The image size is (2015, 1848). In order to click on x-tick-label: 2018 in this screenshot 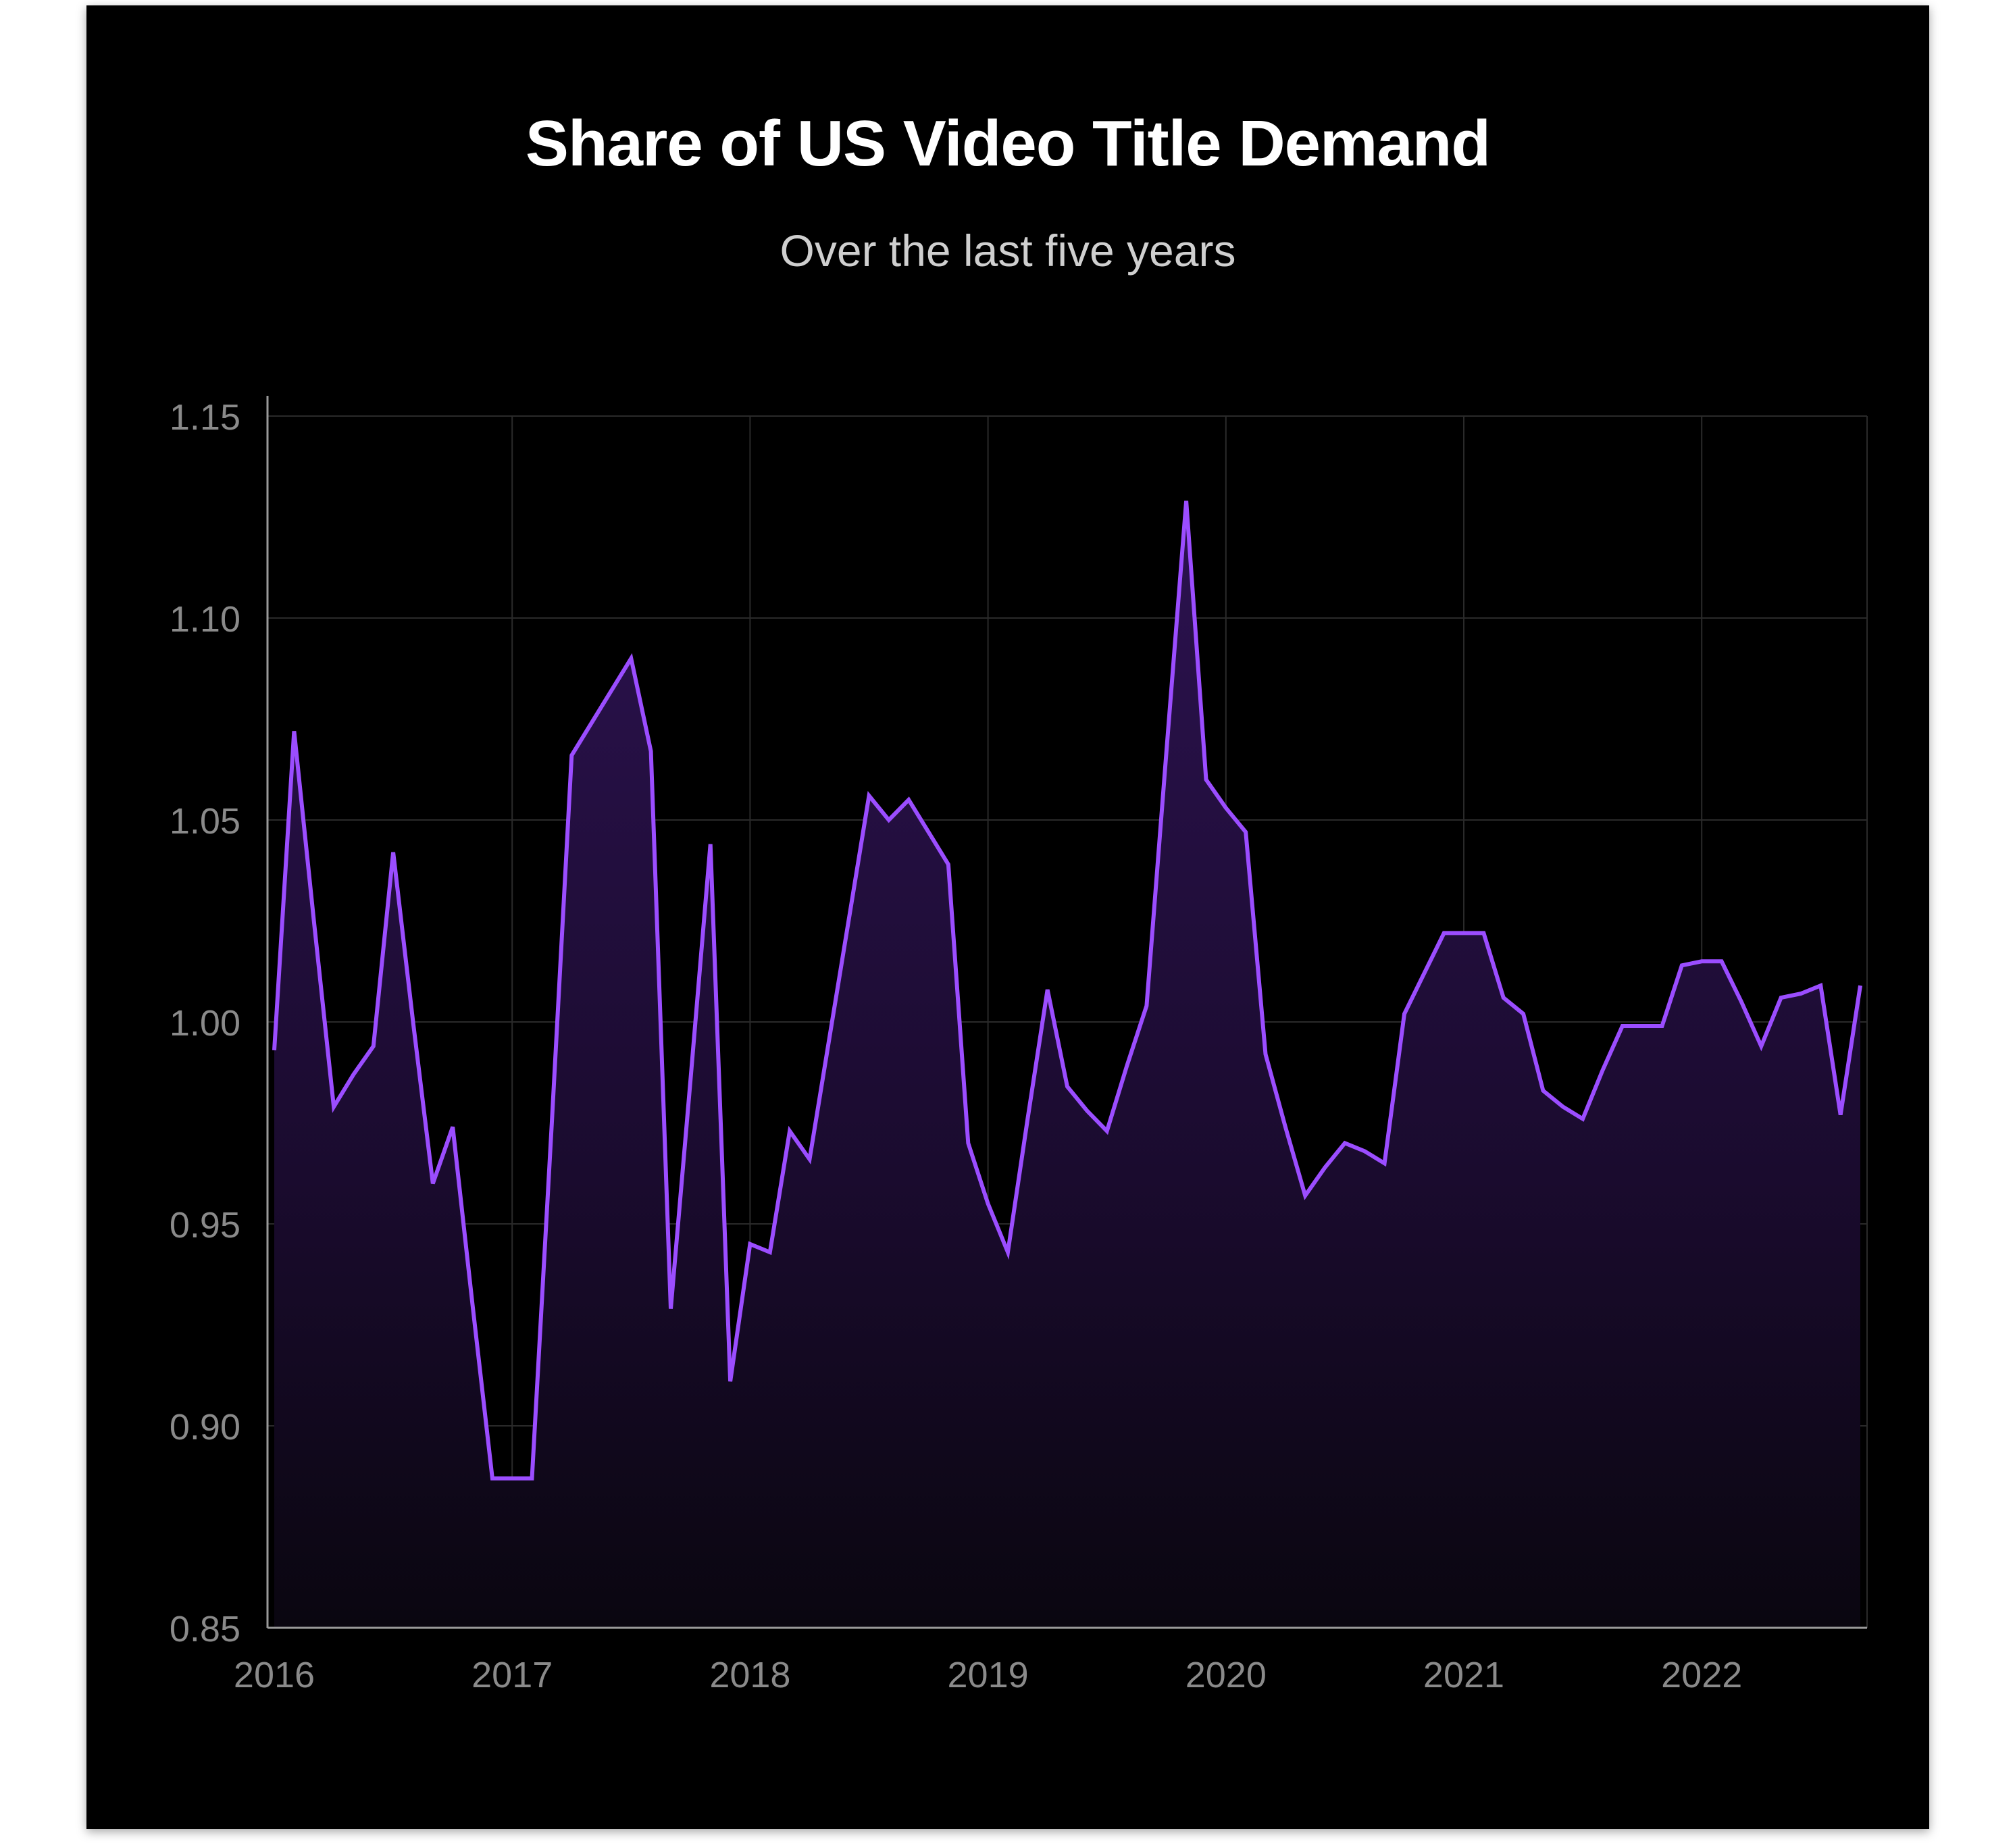, I will do `click(749, 1675)`.